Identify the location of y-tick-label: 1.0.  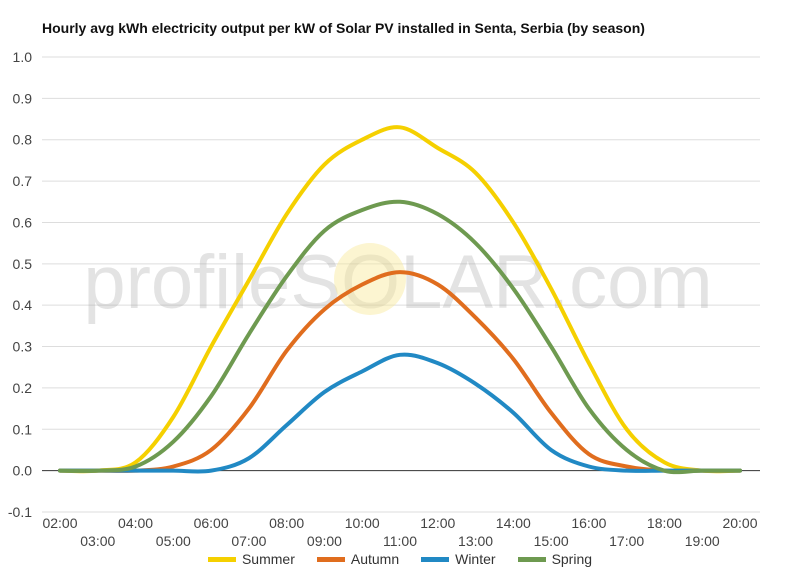
(23, 57).